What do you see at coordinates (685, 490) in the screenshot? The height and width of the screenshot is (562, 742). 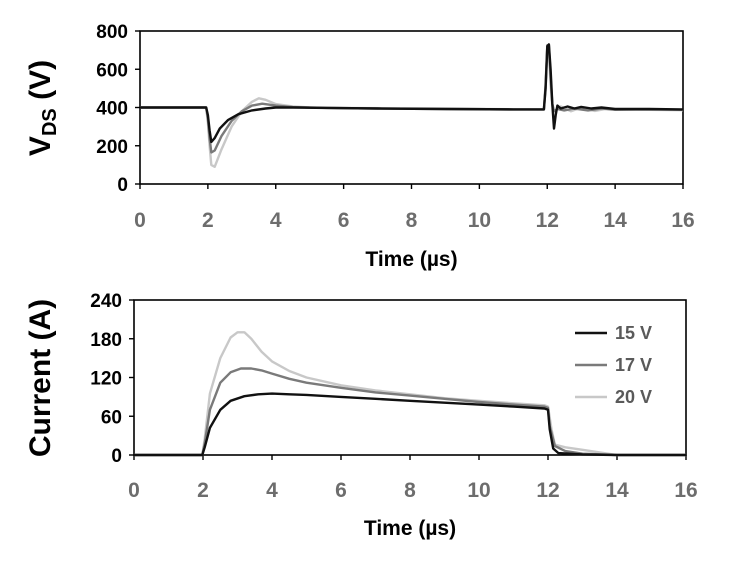 I see `current-x-tick-label: 16` at bounding box center [685, 490].